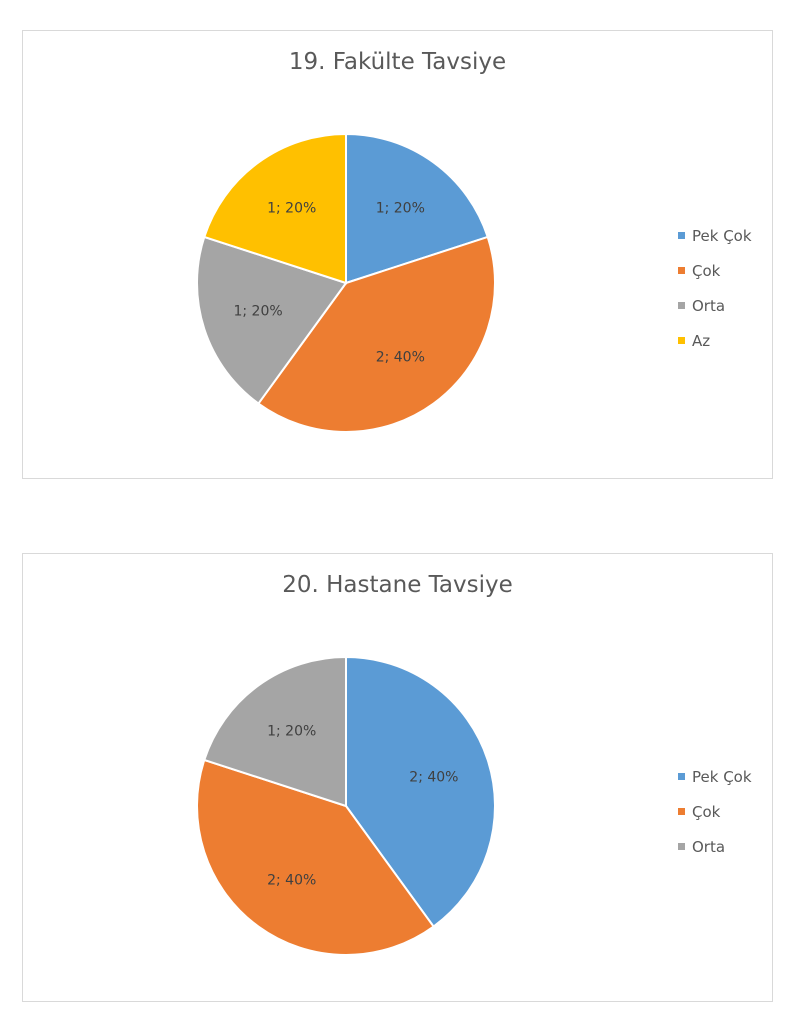 This screenshot has height=1030, width=791. I want to click on data-label-pek-cok: 1; 20%, so click(400, 208).